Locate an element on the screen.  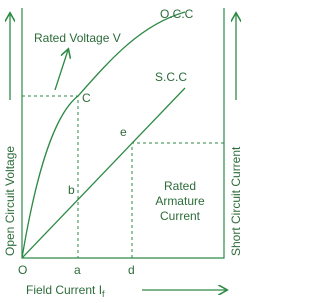
rated-current-label: Rated is located at coordinates (180, 186).